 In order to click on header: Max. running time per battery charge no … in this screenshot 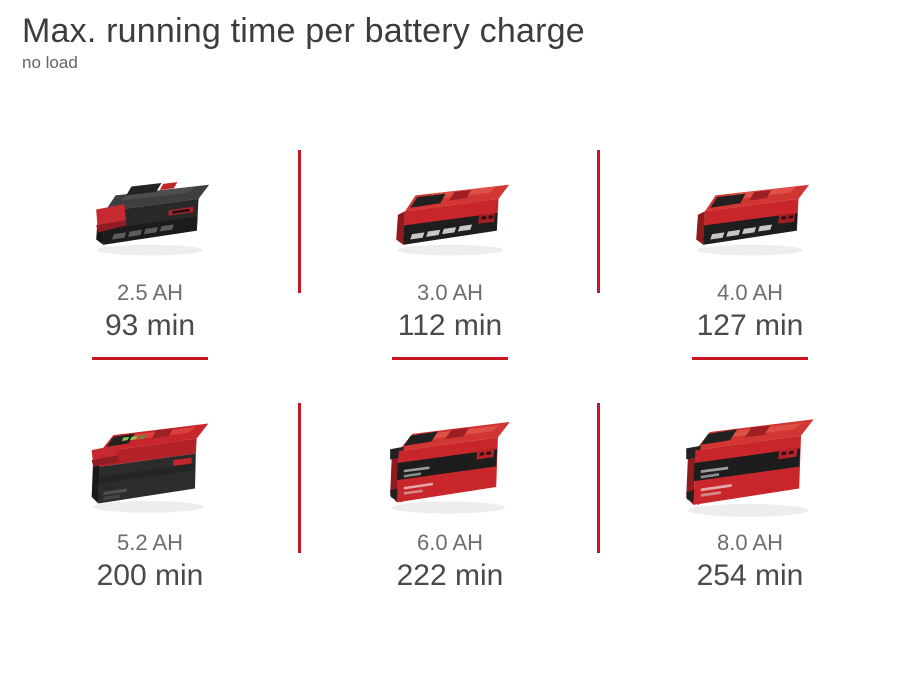, I will do `click(303, 42)`.